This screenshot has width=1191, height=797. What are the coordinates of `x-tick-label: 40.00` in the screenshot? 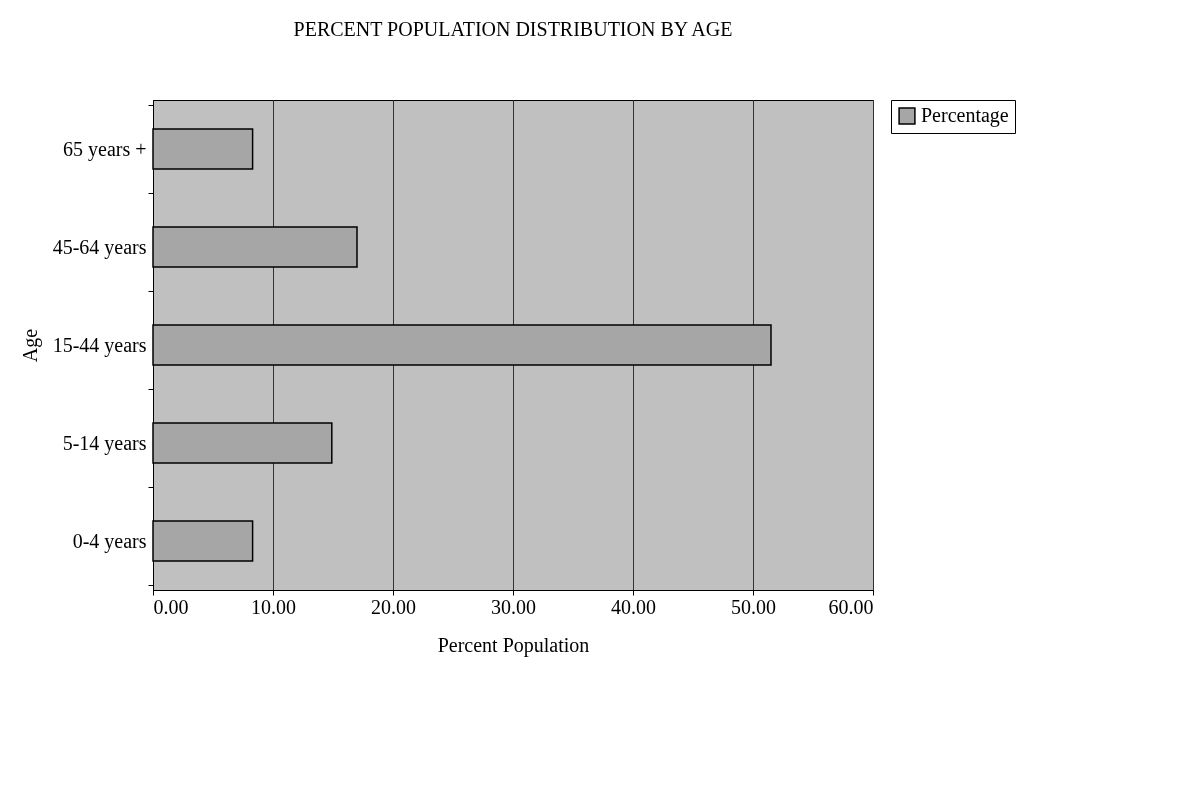 It's located at (633, 606).